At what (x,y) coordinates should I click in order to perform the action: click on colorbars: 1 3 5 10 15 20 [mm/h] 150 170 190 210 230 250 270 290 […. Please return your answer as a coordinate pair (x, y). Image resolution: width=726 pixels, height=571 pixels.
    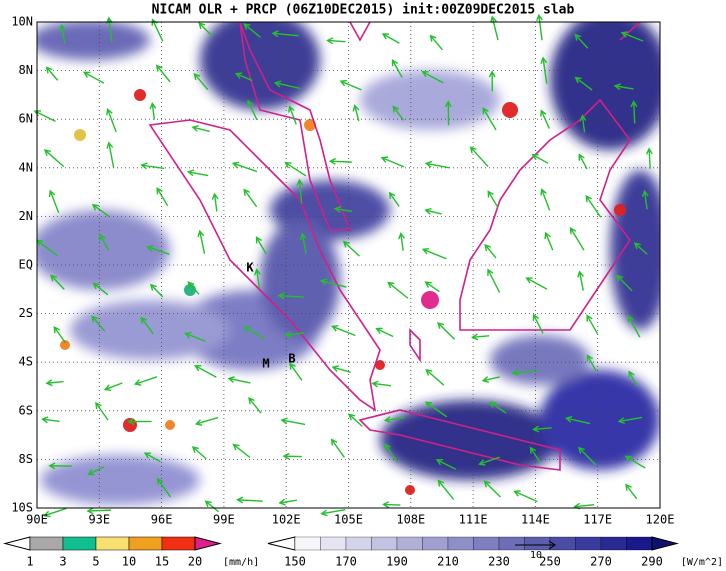
    Looking at the image, I should click on (363, 552).